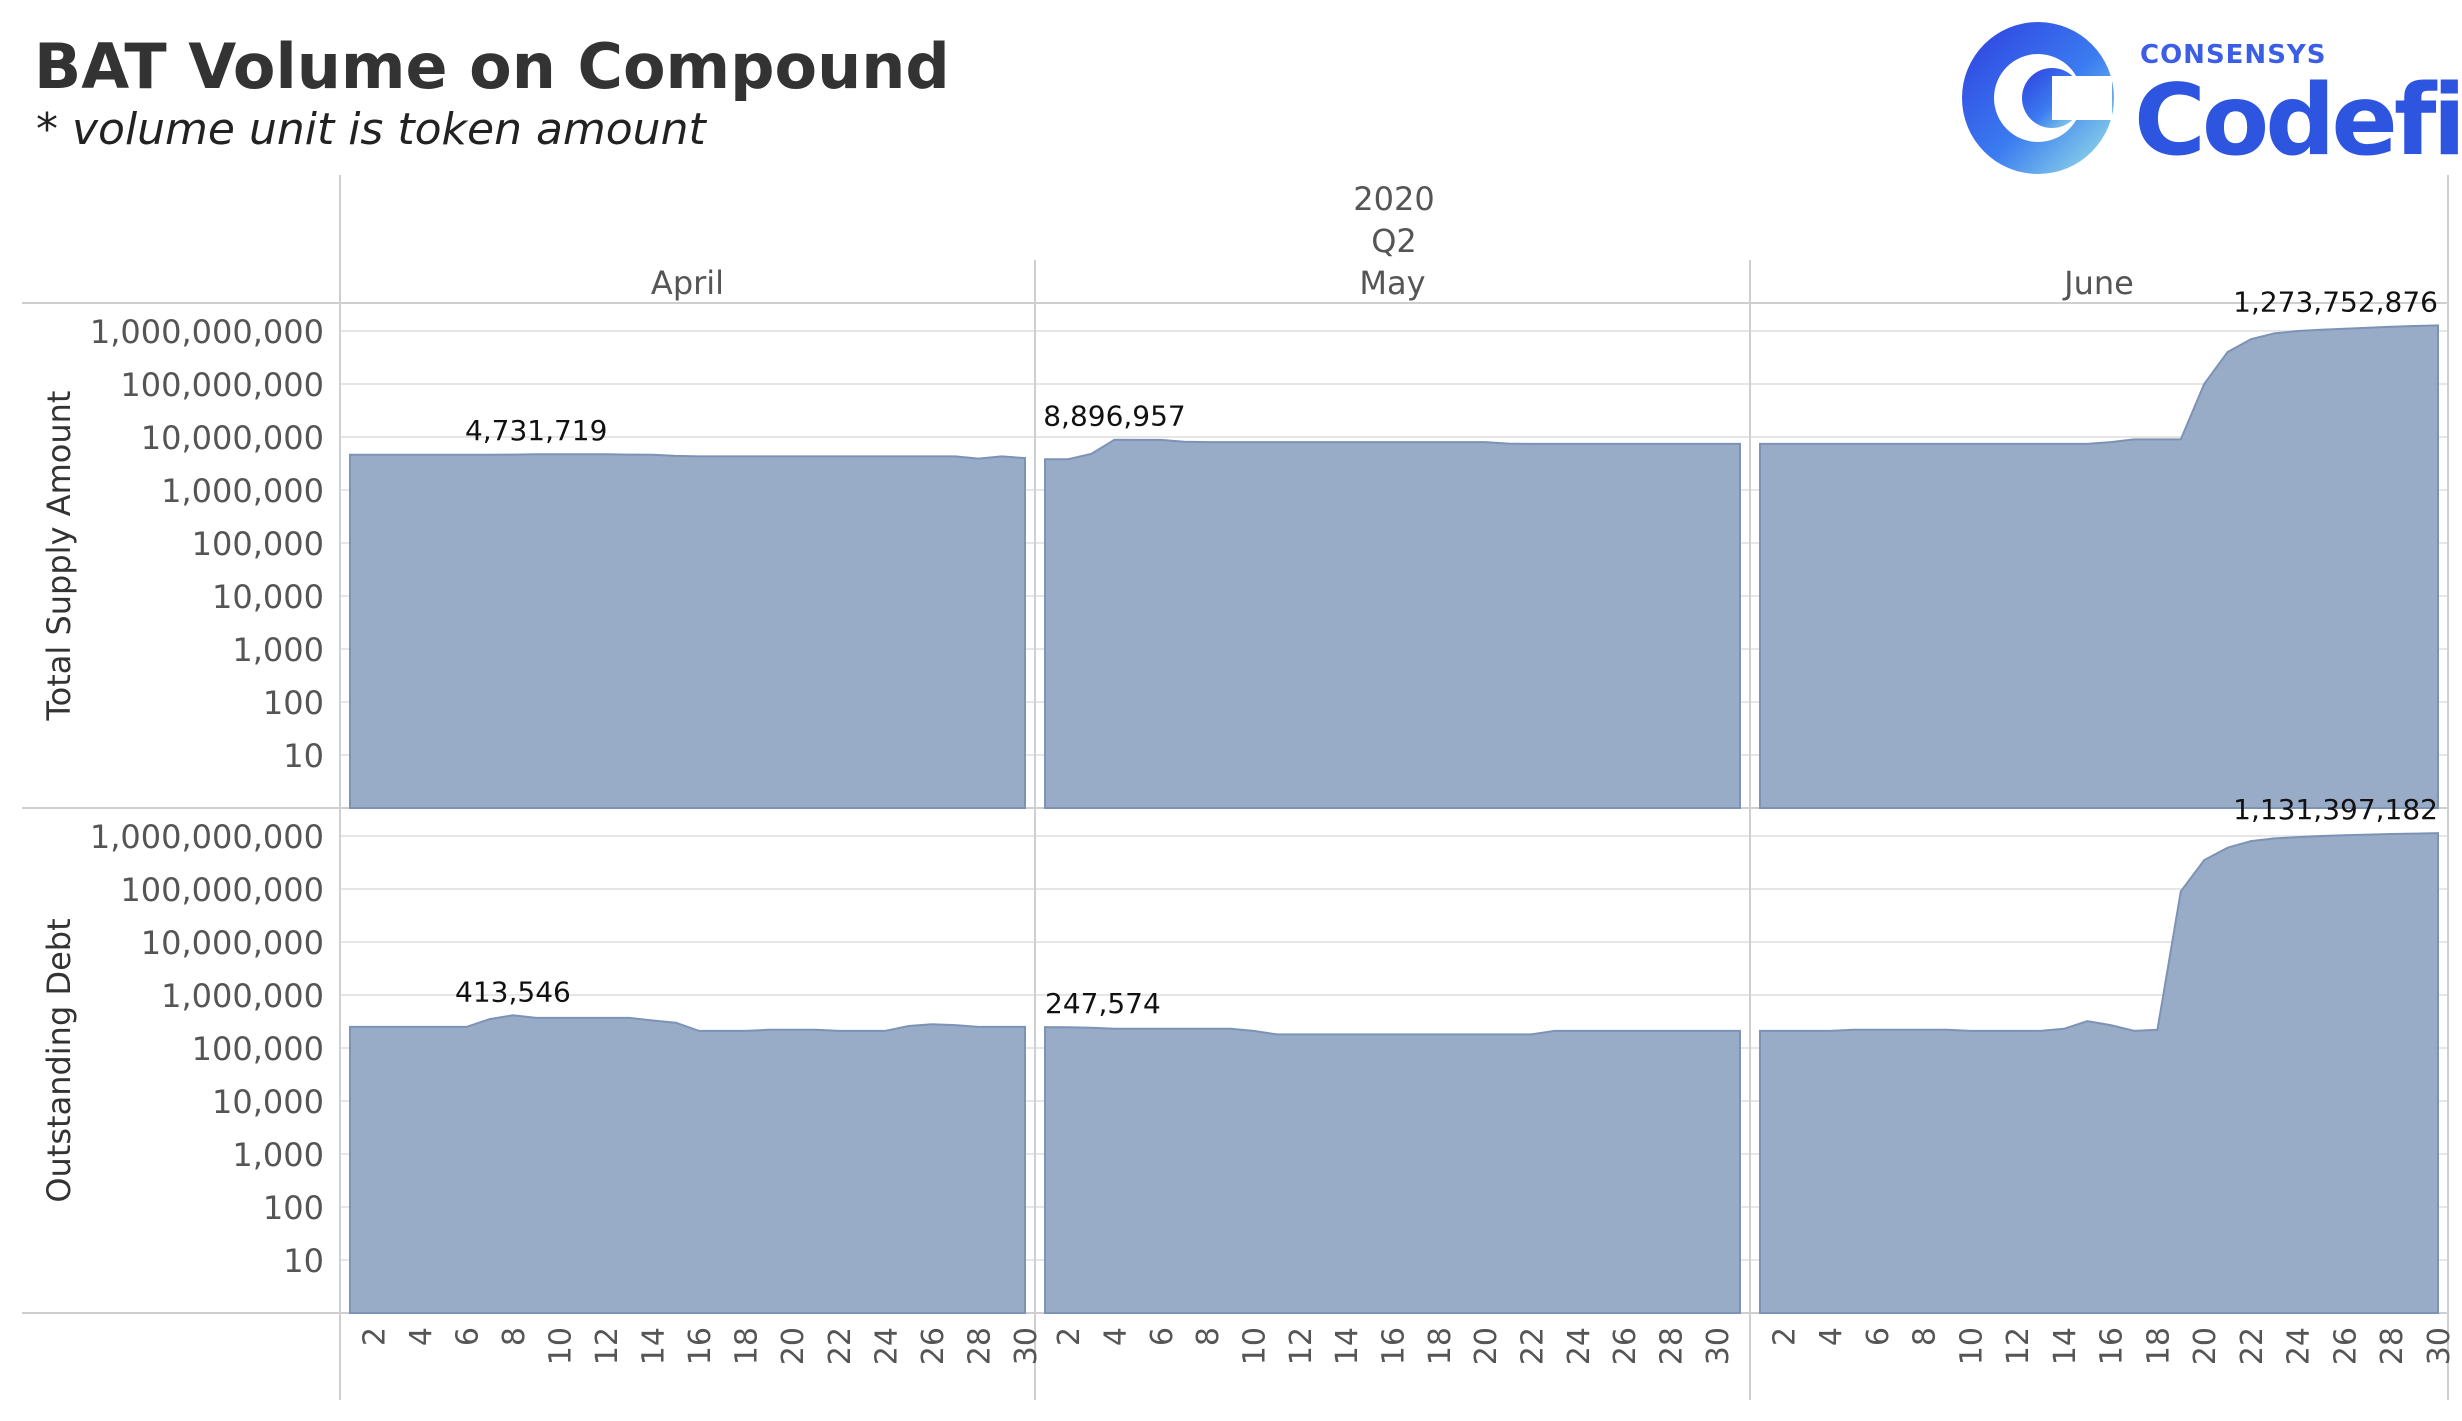 The height and width of the screenshot is (1421, 2462). I want to click on codefi-logo: CONSENSYS Codefi, so click(2211, 98).